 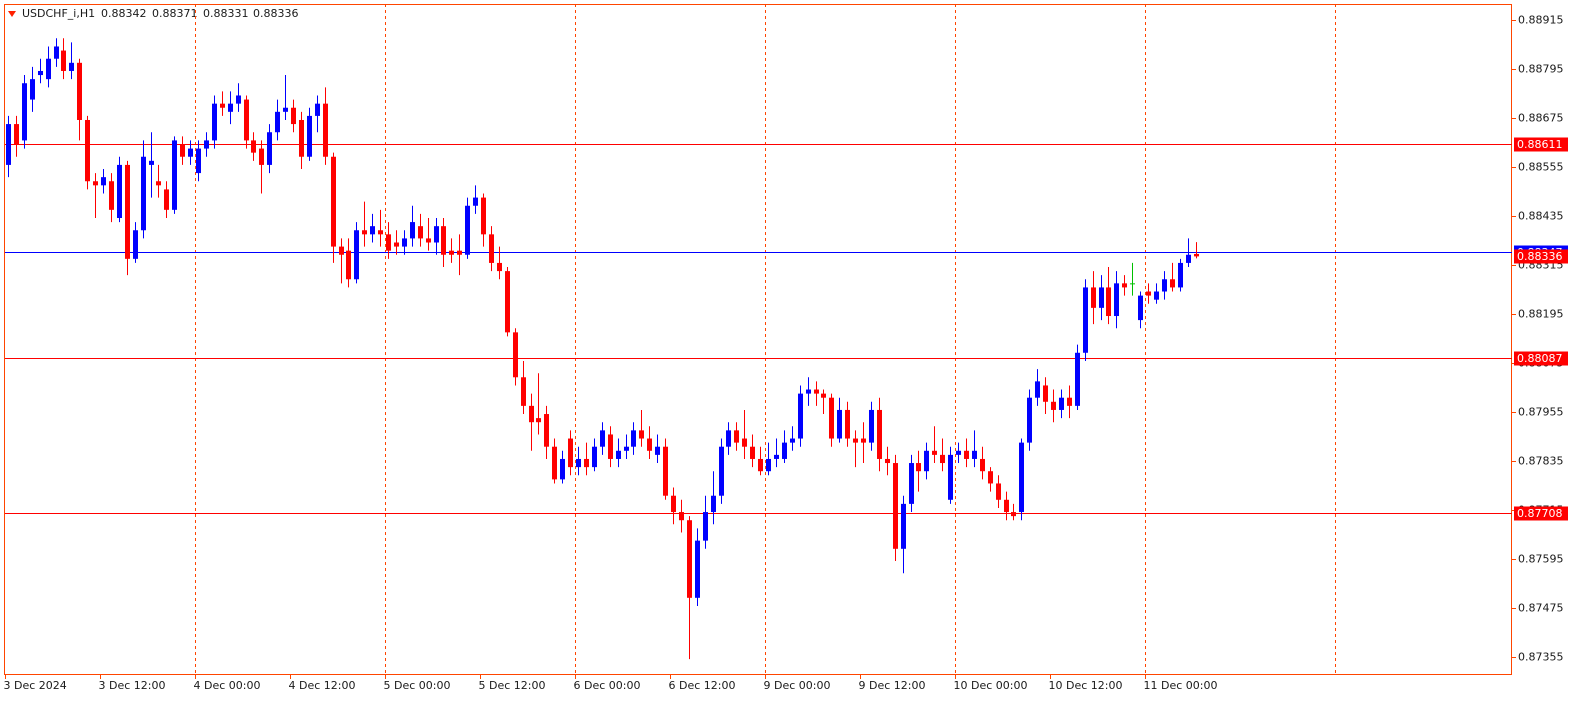 I want to click on x-tick-label: 10 Dec 12:00, so click(x=1086, y=685).